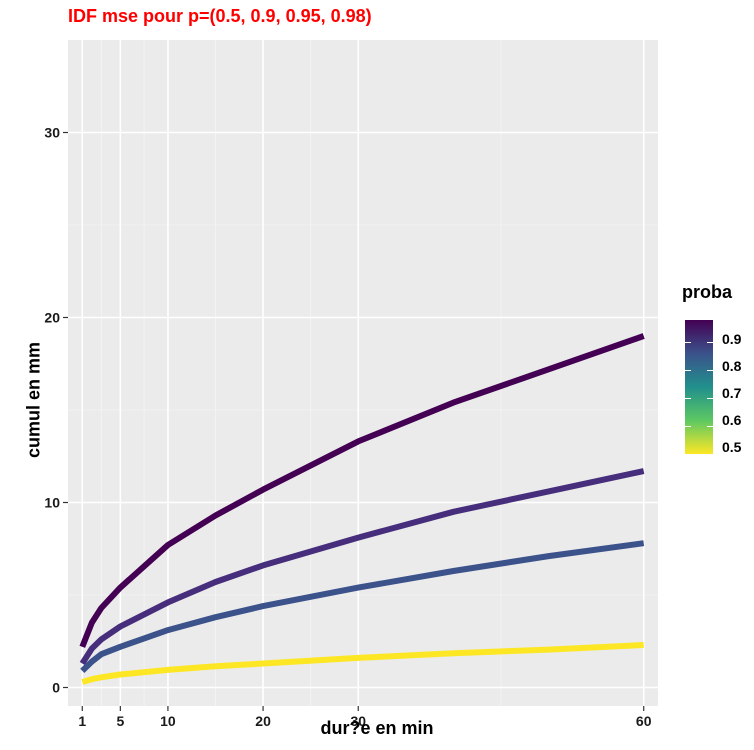 This screenshot has width=754, height=750. Describe the element at coordinates (732, 366) in the screenshot. I see `legend-label: 0.8` at that location.